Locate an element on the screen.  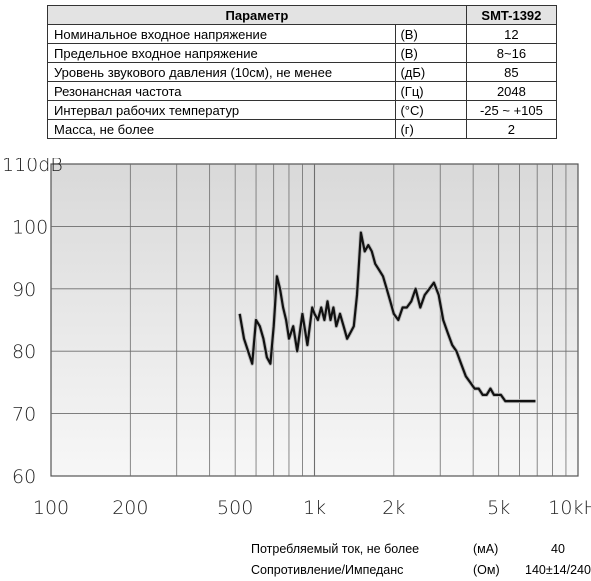
y-tick-label: 60 is located at coordinates (24, 477).